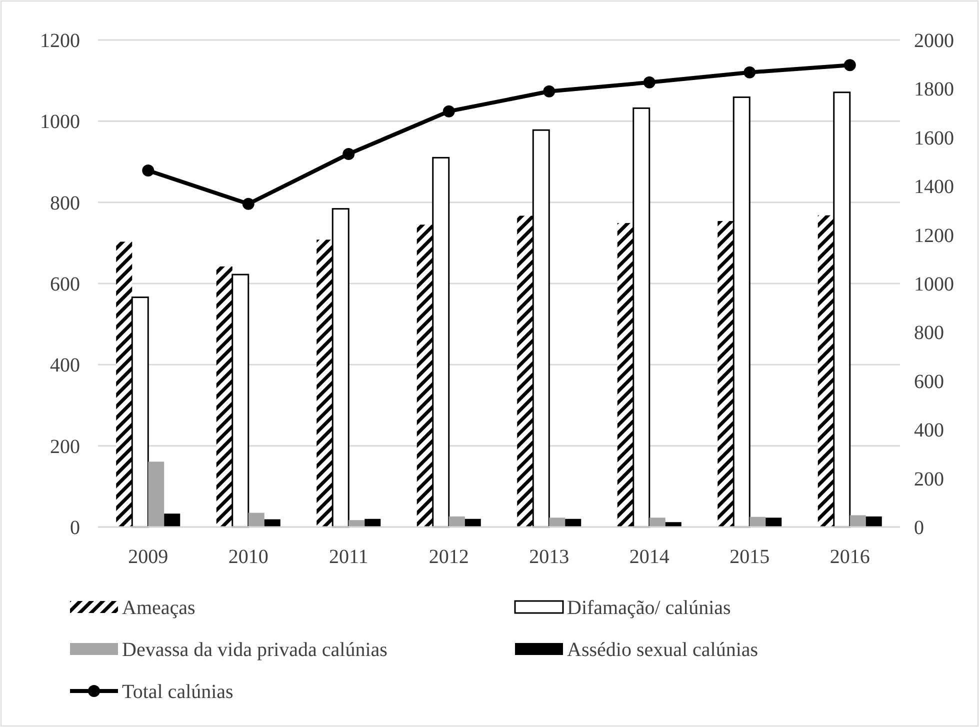 The width and height of the screenshot is (979, 727). What do you see at coordinates (65, 365) in the screenshot?
I see `y-tick-label: 400` at bounding box center [65, 365].